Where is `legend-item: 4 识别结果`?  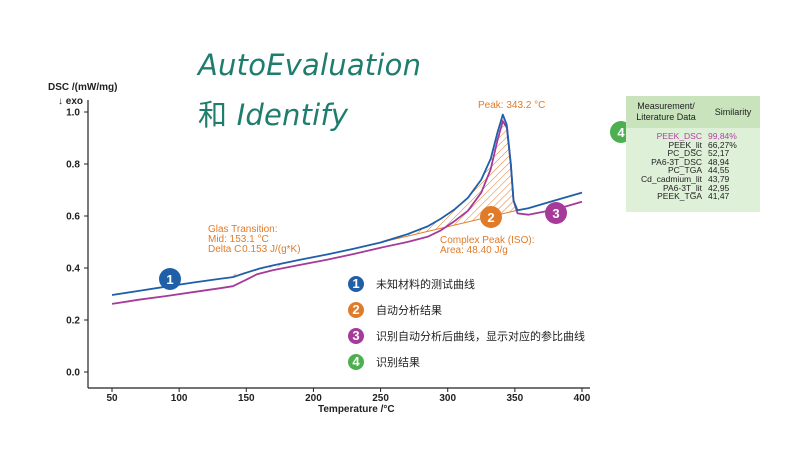
legend-item: 4 识别结果 is located at coordinates (384, 362).